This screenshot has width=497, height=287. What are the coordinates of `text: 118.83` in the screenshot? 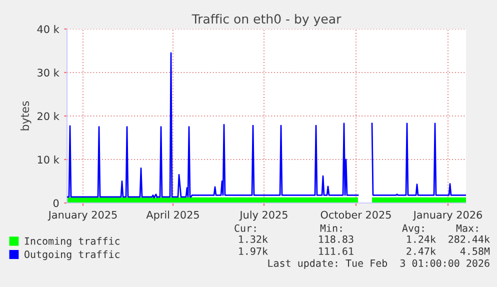 It's located at (336, 239).